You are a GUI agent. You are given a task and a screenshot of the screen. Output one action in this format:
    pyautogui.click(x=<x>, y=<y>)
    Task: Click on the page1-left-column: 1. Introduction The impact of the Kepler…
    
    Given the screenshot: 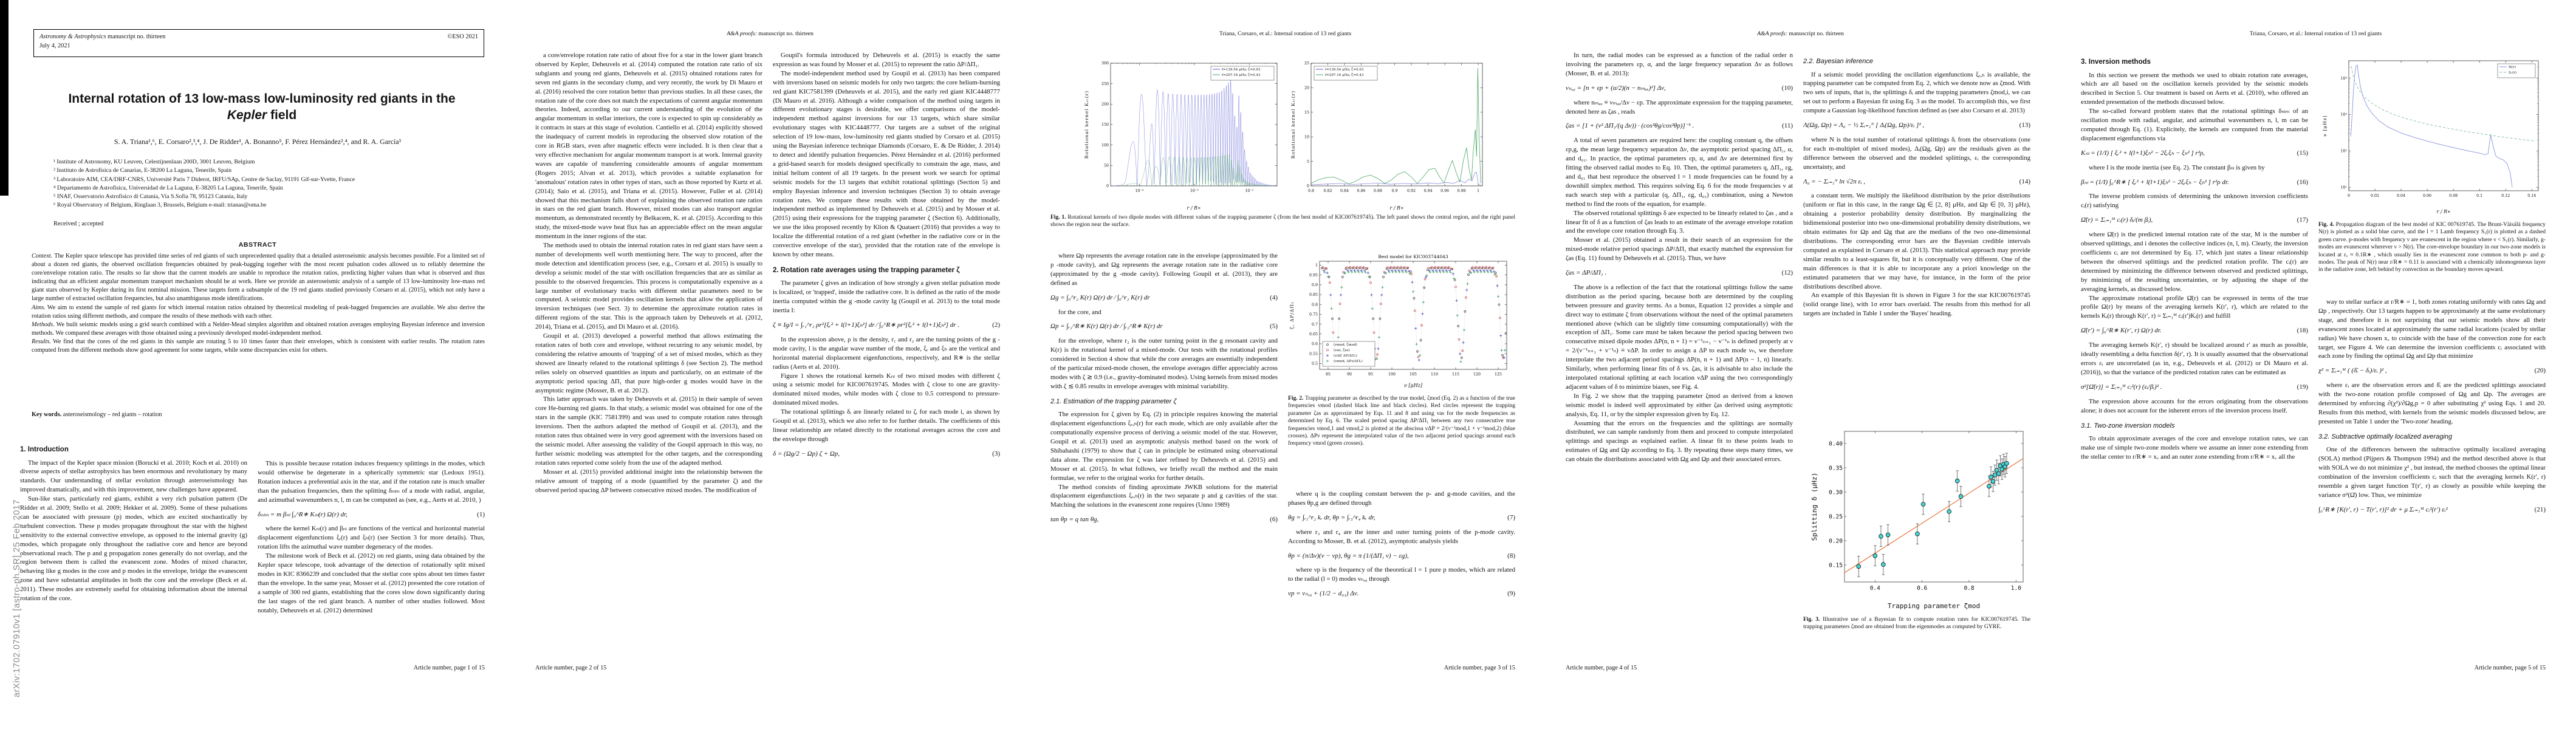 What is the action you would take?
    pyautogui.click(x=133, y=569)
    